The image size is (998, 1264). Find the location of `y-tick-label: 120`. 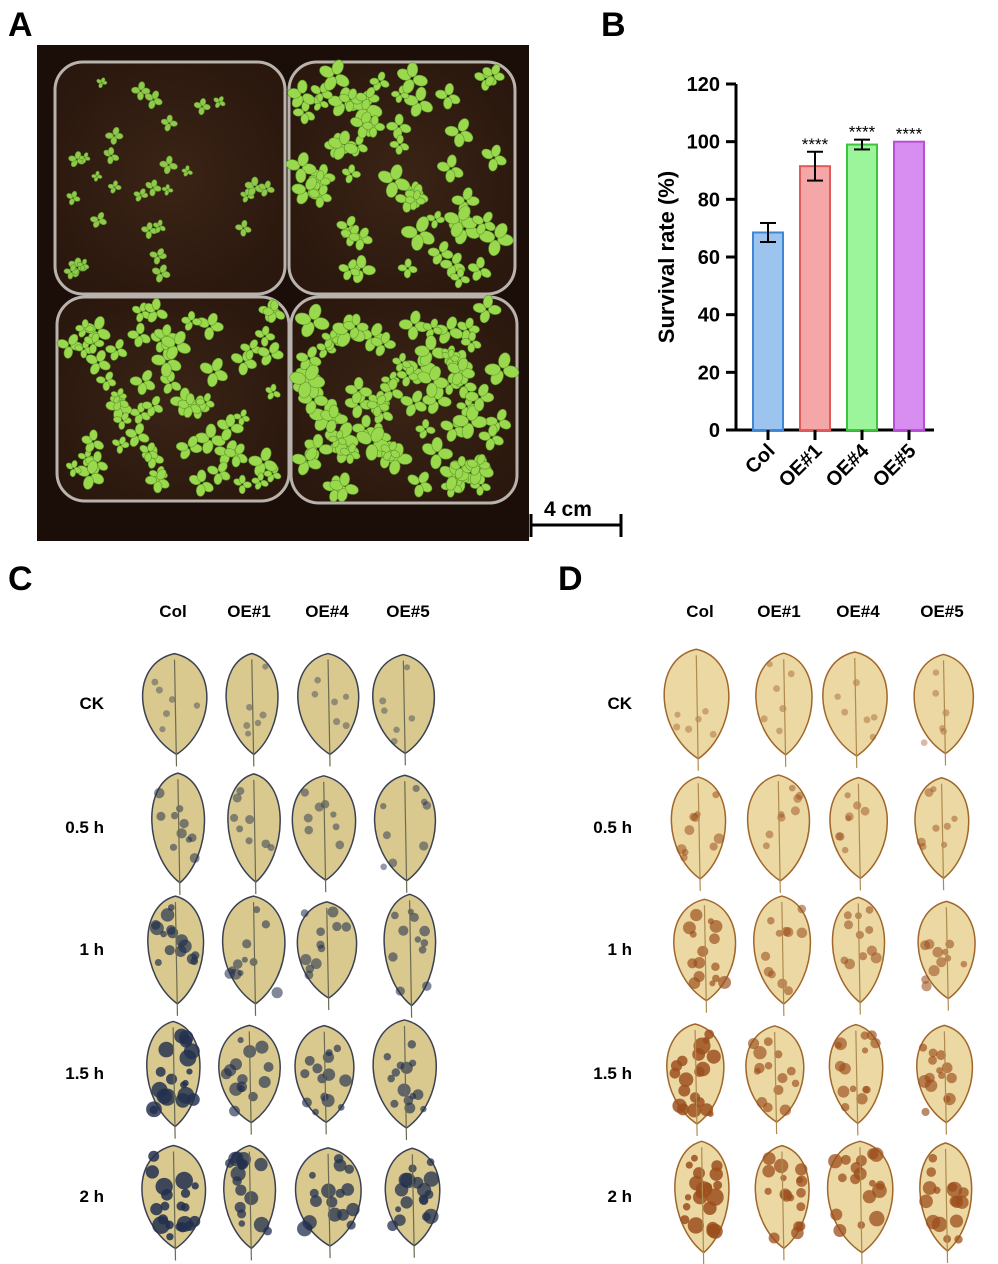

y-tick-label: 120 is located at coordinates (703, 85).